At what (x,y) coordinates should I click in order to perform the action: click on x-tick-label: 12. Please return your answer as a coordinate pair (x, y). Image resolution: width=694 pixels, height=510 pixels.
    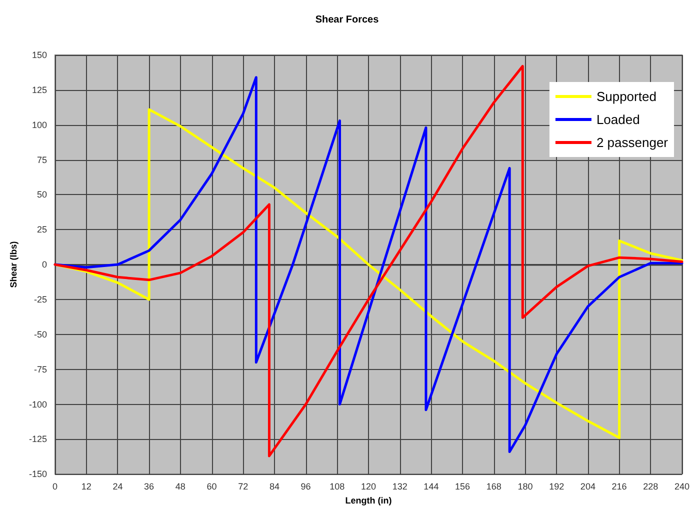
    Looking at the image, I should click on (86, 487).